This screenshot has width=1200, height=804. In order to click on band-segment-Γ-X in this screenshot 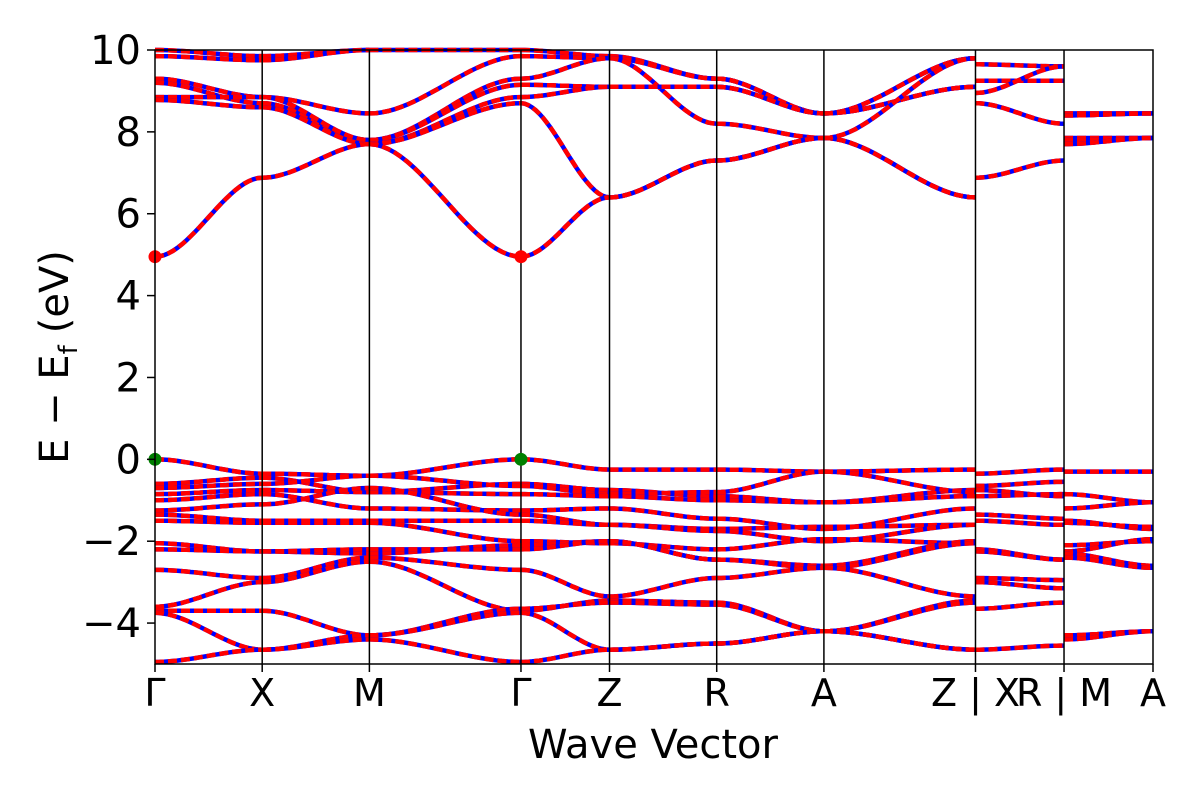, I will do `click(208, 356)`.